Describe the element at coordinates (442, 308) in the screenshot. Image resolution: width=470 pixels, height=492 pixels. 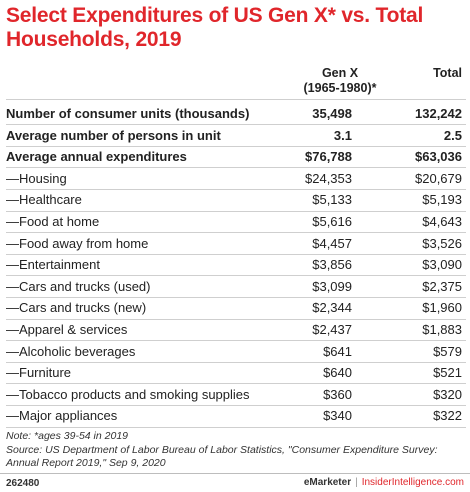
I see `total-value: $1,960` at that location.